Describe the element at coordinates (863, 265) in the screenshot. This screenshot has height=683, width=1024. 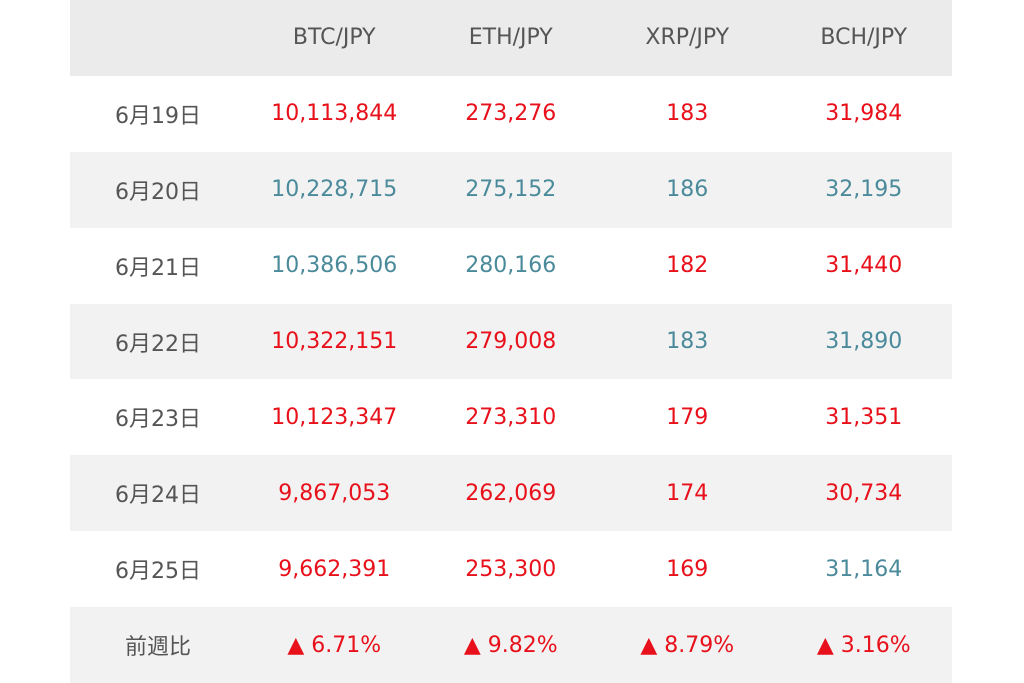
I see `price-cell: 31,440` at that location.